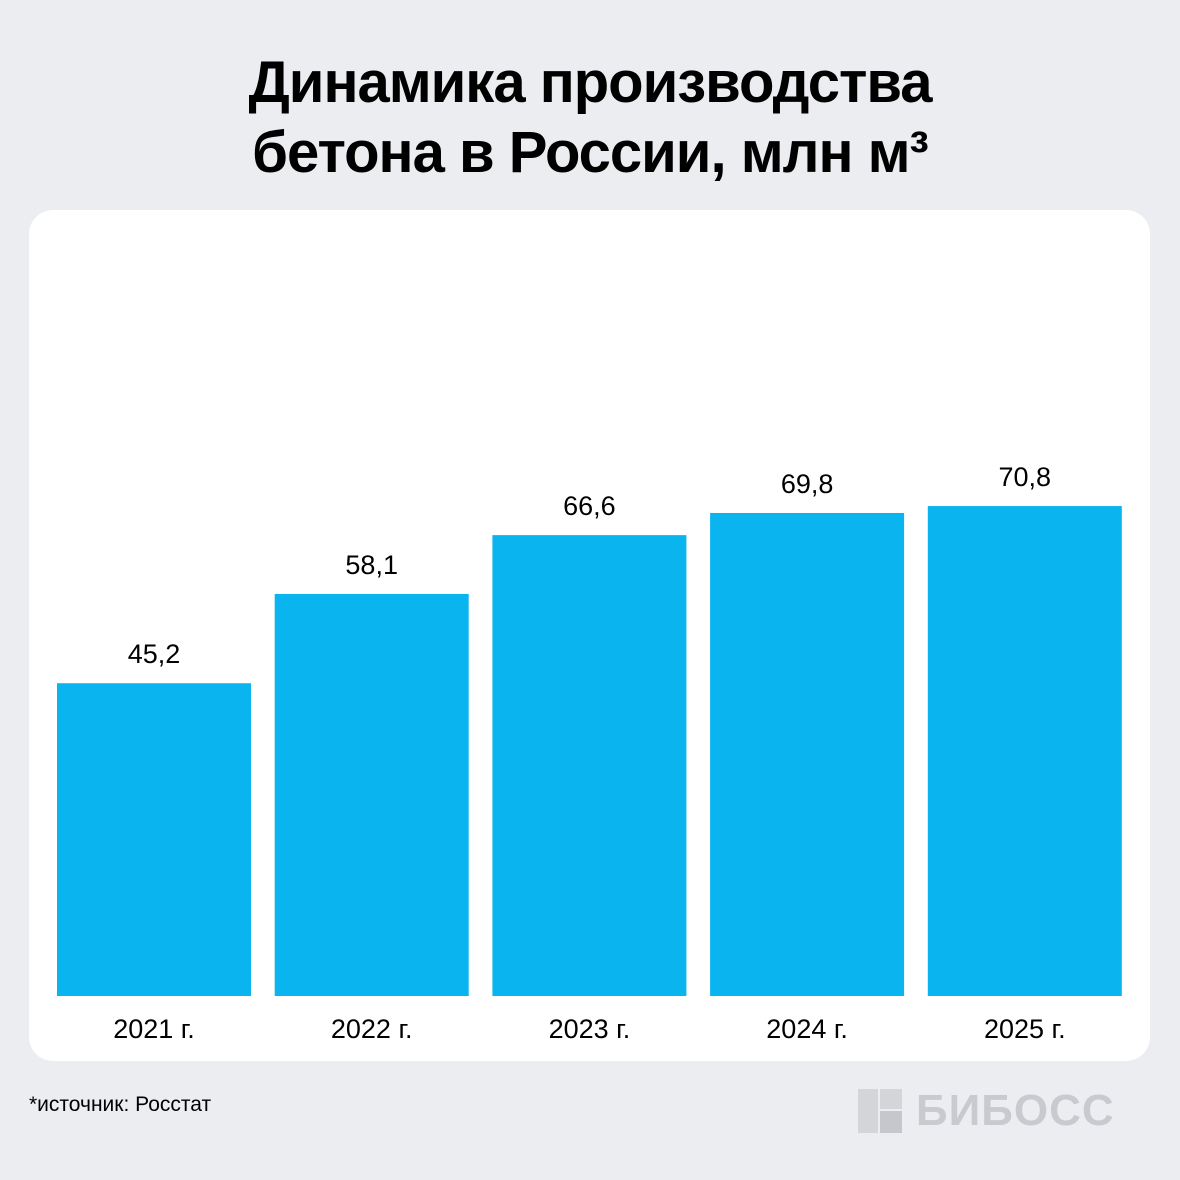  Describe the element at coordinates (1025, 1029) in the screenshot. I see `category-label-5: 2025 г.` at that location.